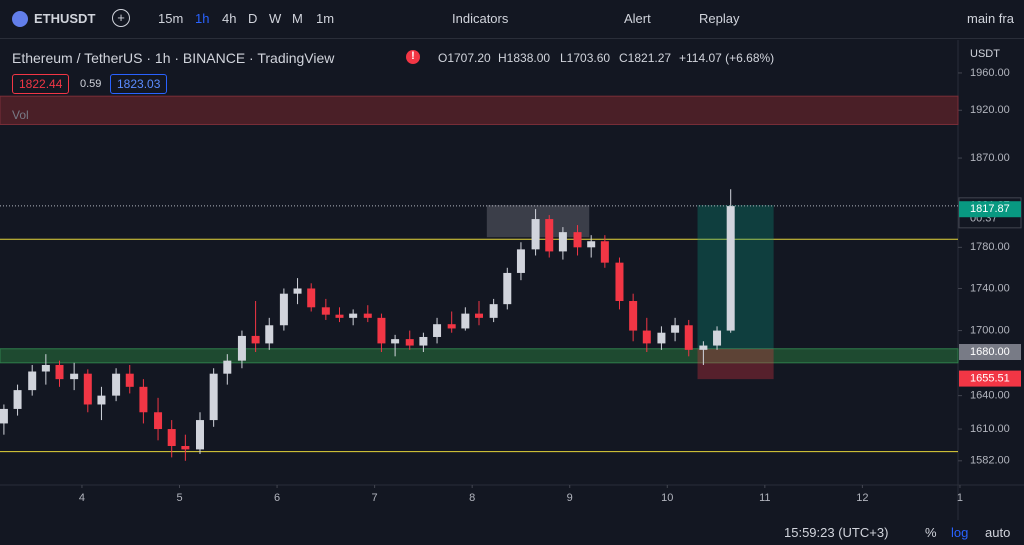 The width and height of the screenshot is (1024, 545). Describe the element at coordinates (65, 18) in the screenshot. I see `symbol: ETHUSDT` at that location.